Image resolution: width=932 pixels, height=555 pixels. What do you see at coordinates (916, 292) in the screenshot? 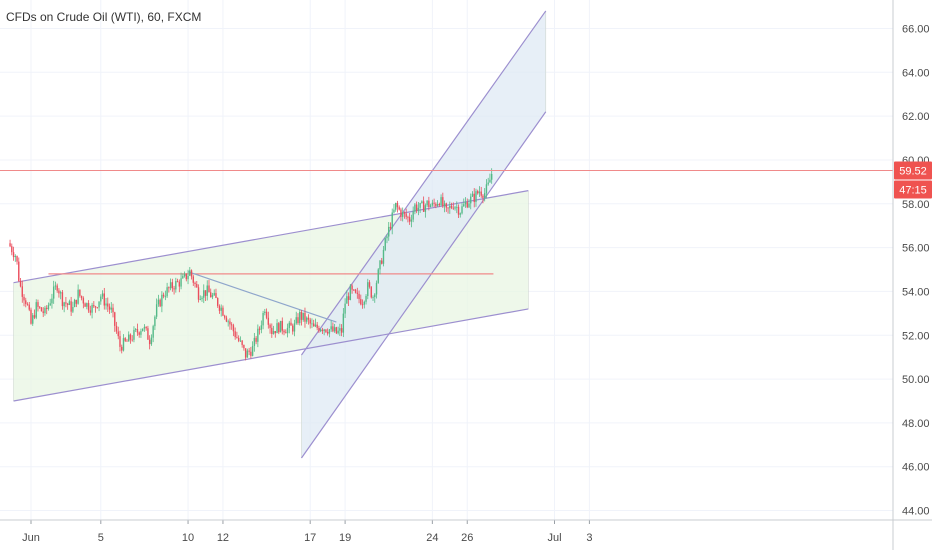
I see `y-tick-label: 54.00` at bounding box center [916, 292].